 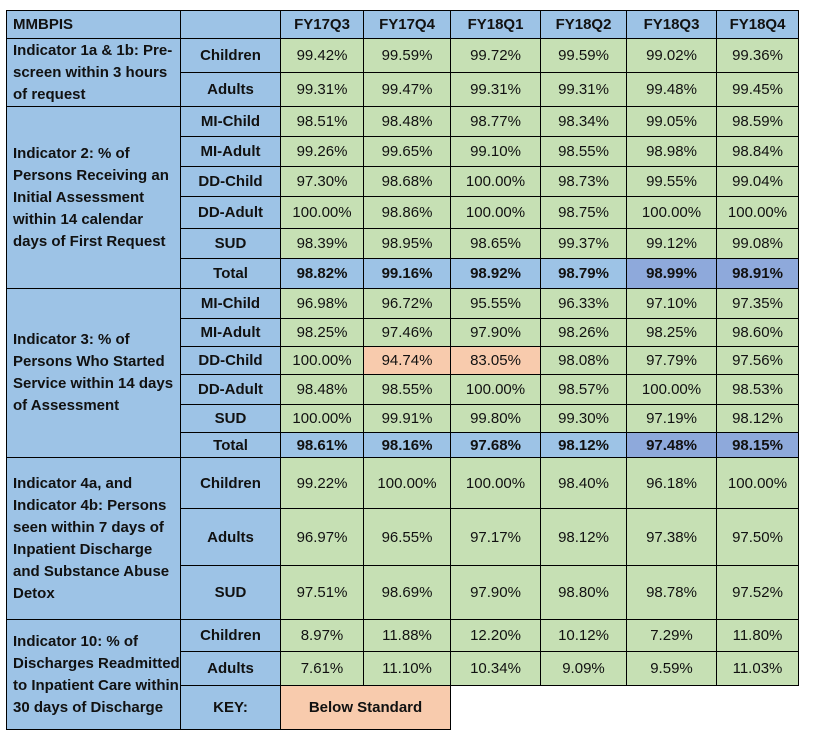 What do you see at coordinates (757, 445) in the screenshot?
I see `total-cell: 98.15%` at bounding box center [757, 445].